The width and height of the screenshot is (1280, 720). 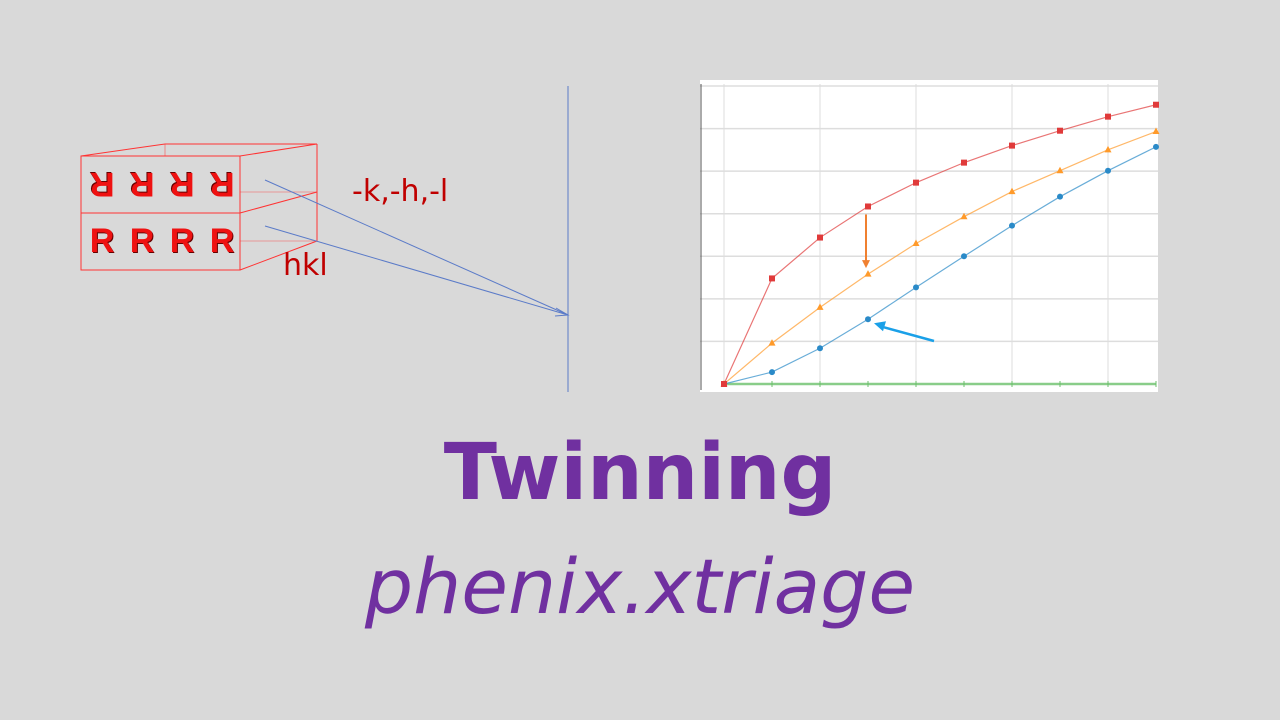 I want to click on series-0-line, so click(x=940, y=244).